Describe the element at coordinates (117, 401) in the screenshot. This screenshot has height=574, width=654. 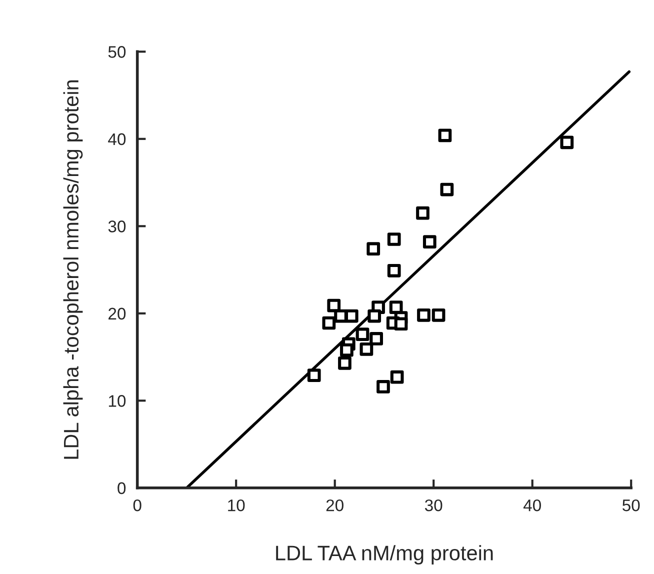
I see `y-tick-label: 10` at that location.